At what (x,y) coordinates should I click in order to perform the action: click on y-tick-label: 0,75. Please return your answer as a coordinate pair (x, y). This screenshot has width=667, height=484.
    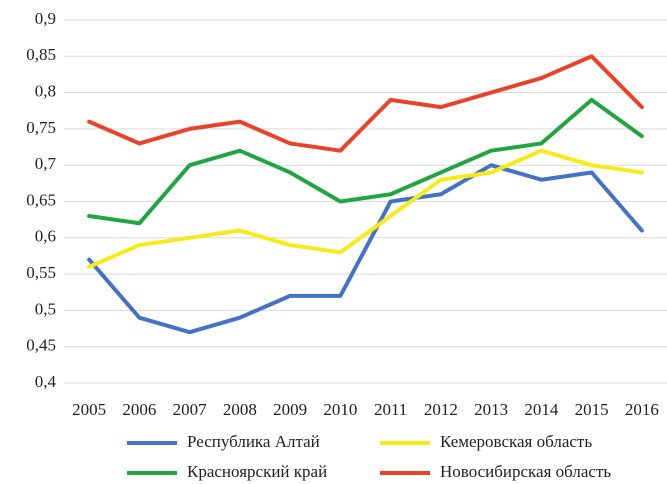
    Looking at the image, I should click on (41, 127).